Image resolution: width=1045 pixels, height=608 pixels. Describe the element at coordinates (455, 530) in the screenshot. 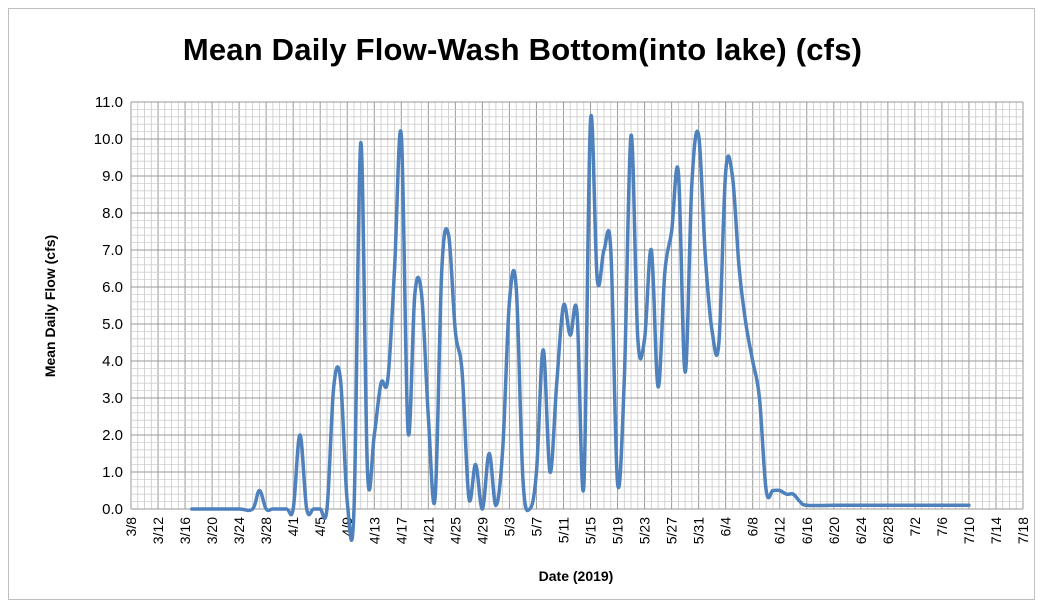

I see `x-tick-label: 4/25` at that location.